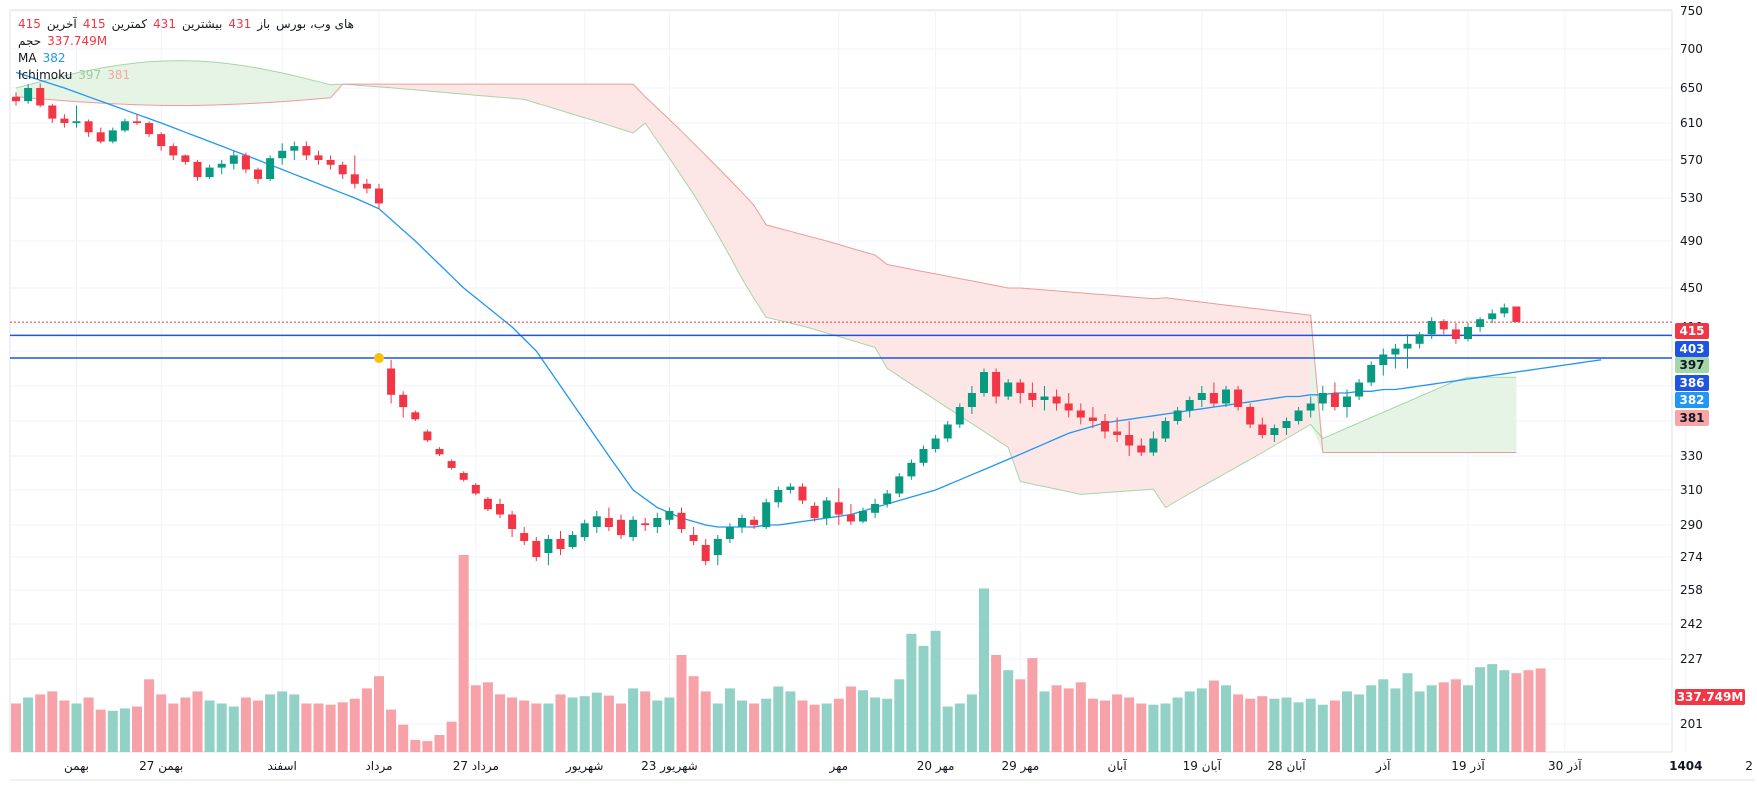 Image resolution: width=1757 pixels, height=794 pixels. What do you see at coordinates (1413, 384) in the screenshot?
I see `cloud-green` at bounding box center [1413, 384].